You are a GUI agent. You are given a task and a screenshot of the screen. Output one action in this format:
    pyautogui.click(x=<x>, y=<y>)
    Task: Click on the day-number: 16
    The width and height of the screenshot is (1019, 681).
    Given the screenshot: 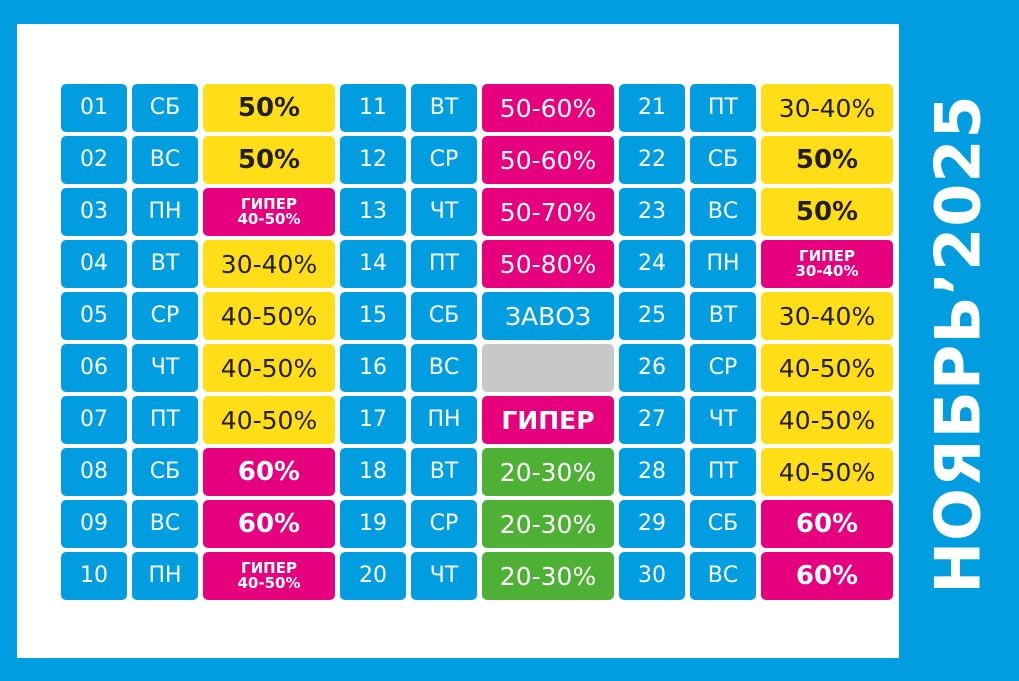 What is the action you would take?
    pyautogui.click(x=373, y=368)
    